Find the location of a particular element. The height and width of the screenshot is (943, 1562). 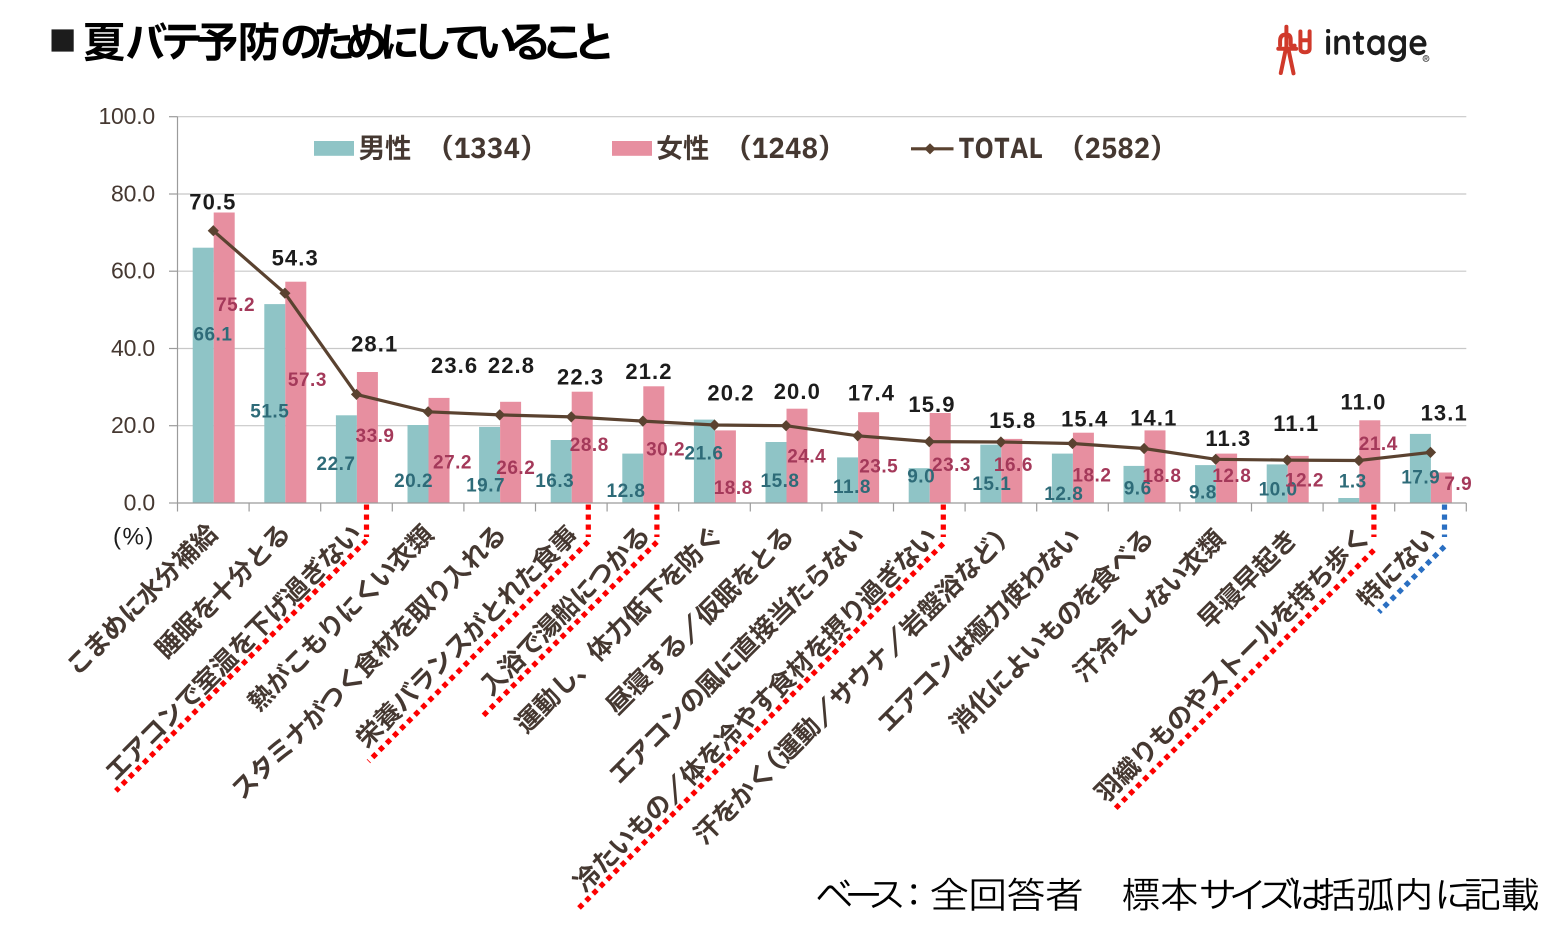

svg-text: R is located at coordinates (1426, 59).